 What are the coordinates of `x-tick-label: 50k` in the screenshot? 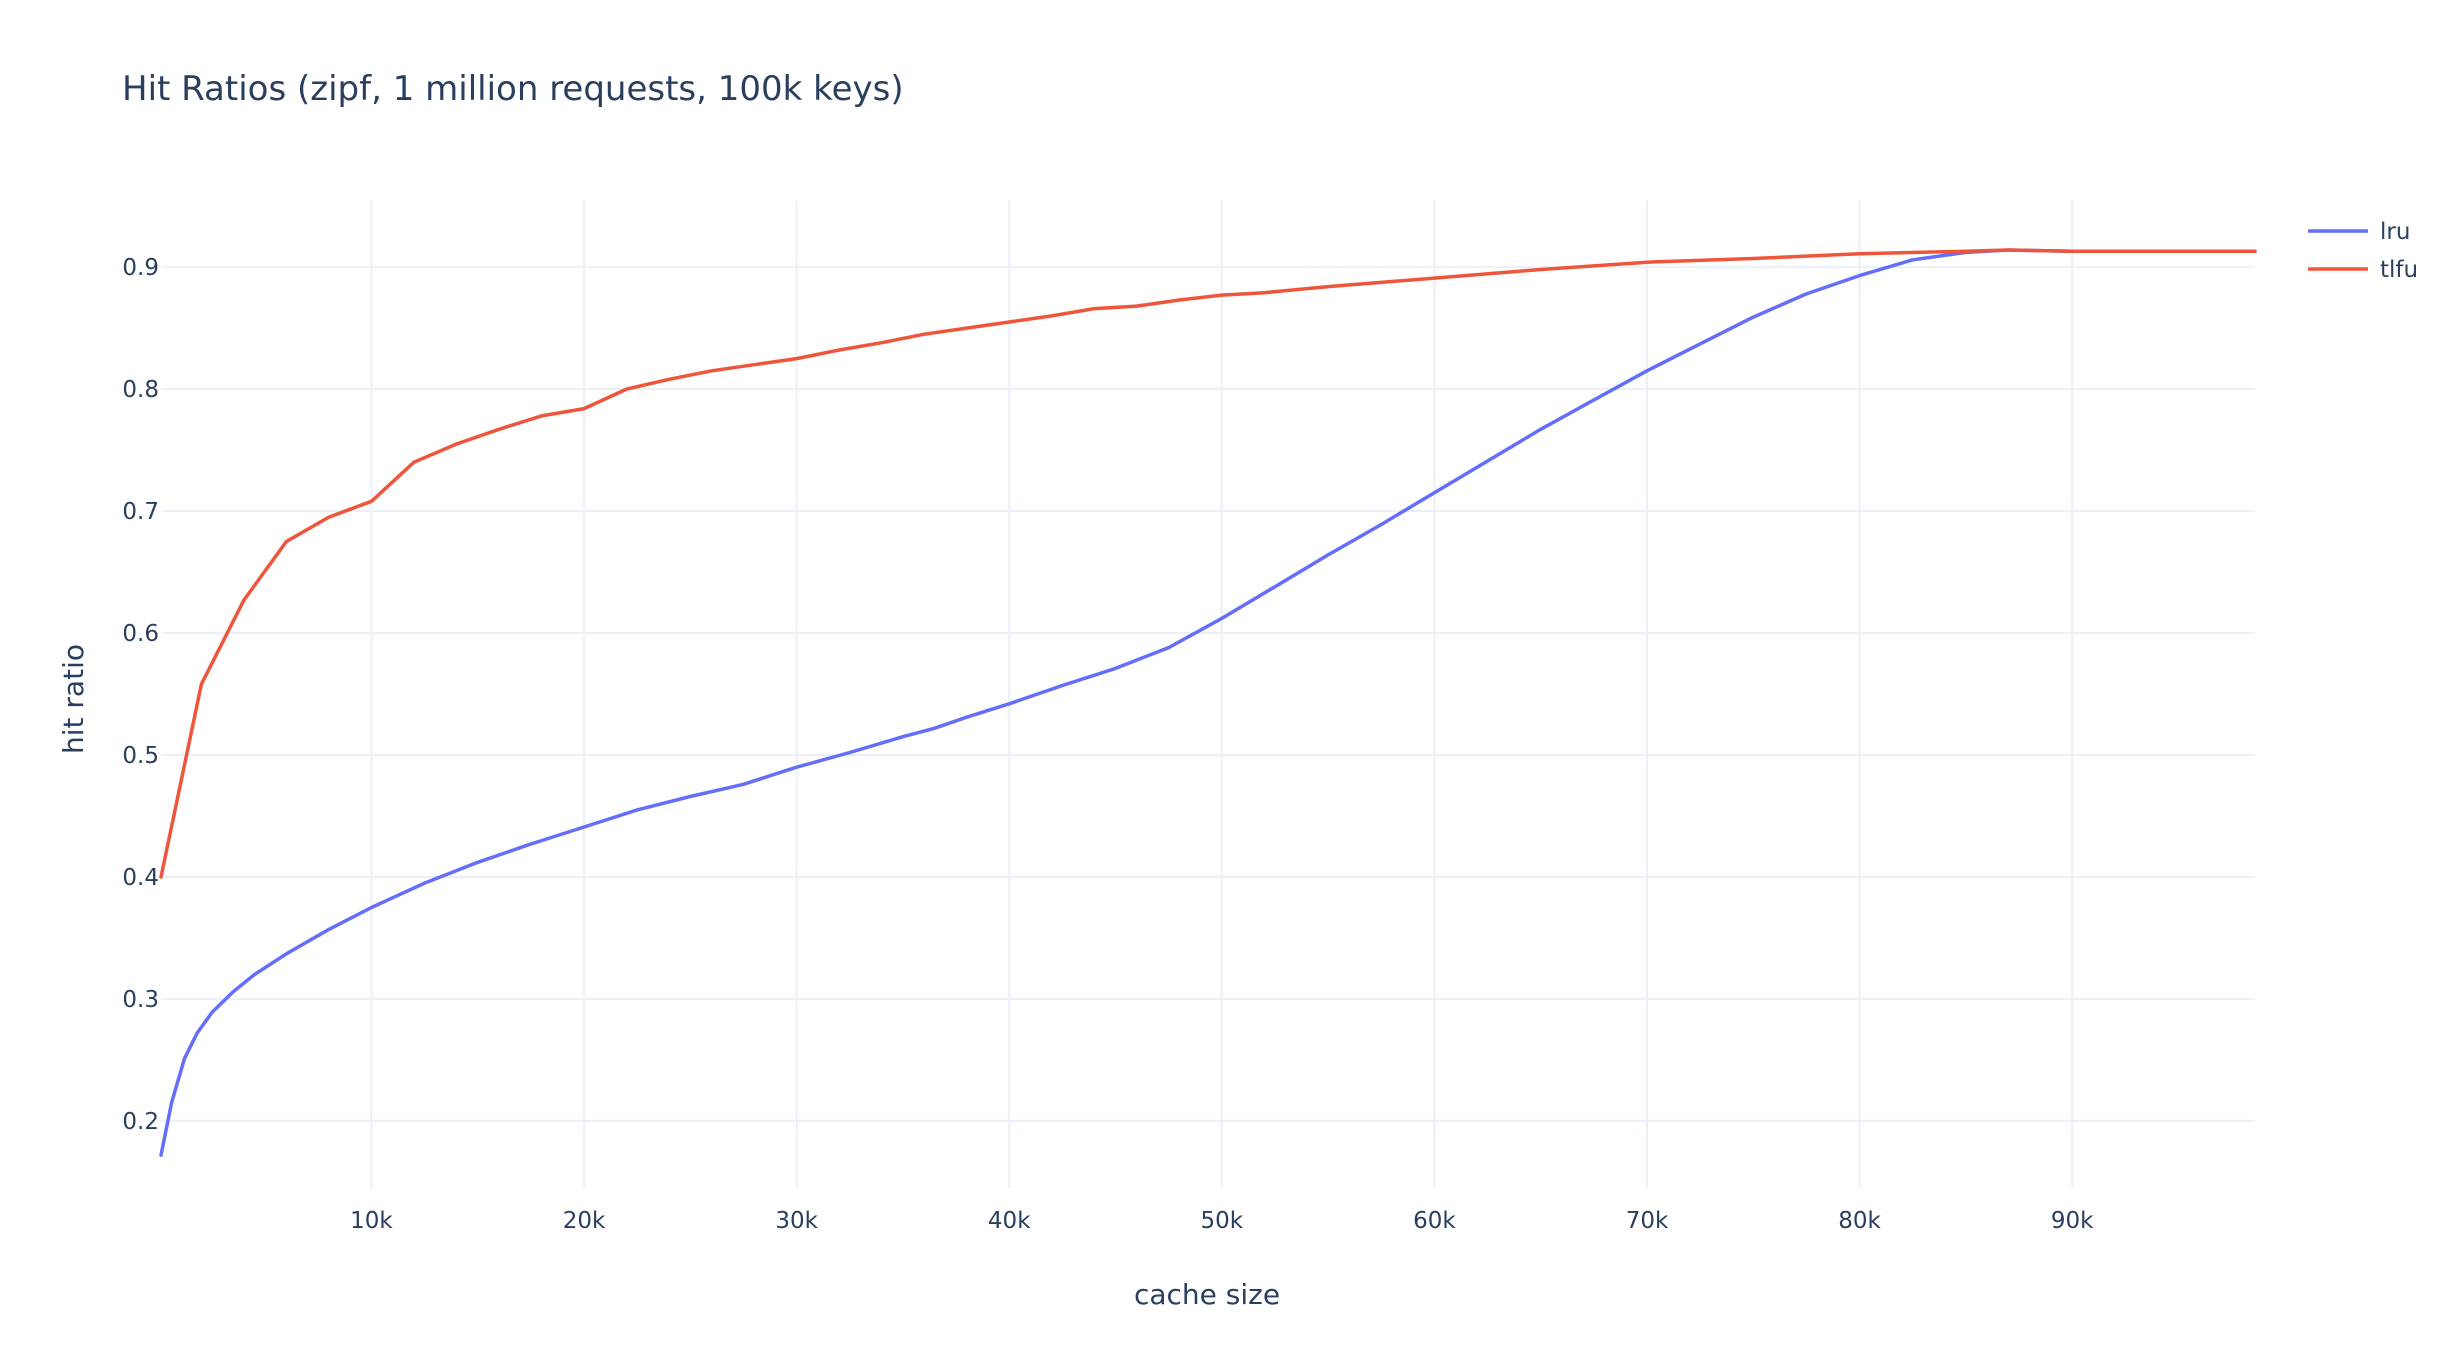 It's located at (1222, 1221).